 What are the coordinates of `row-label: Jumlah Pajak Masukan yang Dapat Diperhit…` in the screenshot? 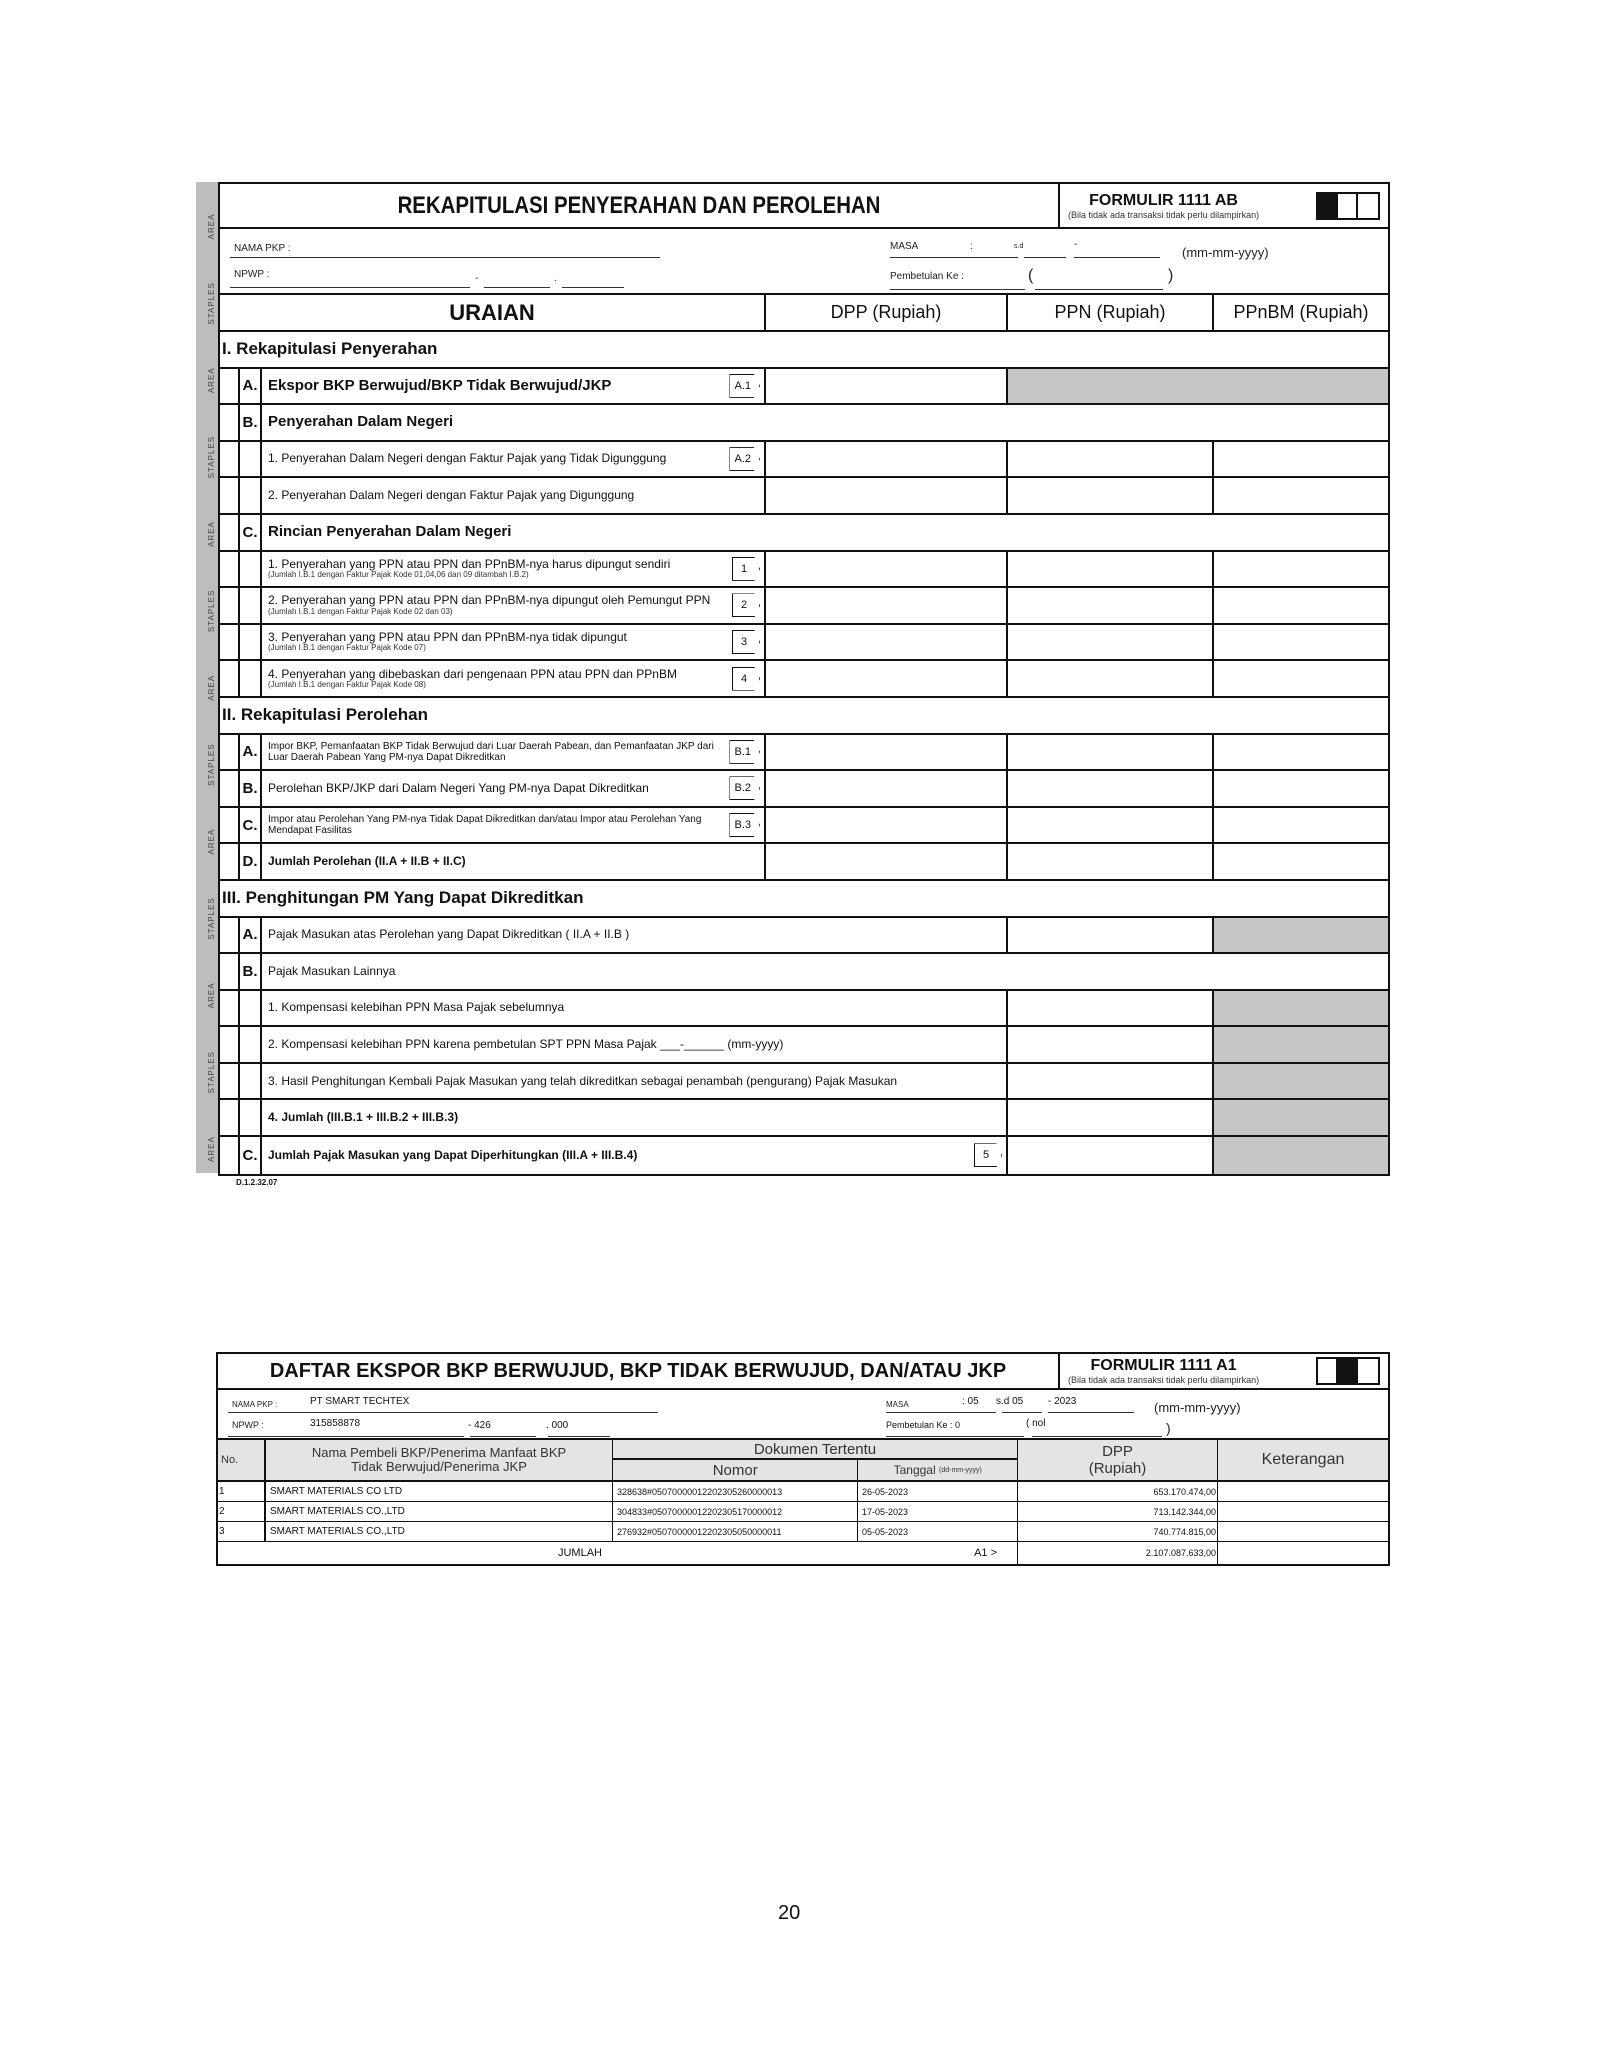 It's located at (453, 1154).